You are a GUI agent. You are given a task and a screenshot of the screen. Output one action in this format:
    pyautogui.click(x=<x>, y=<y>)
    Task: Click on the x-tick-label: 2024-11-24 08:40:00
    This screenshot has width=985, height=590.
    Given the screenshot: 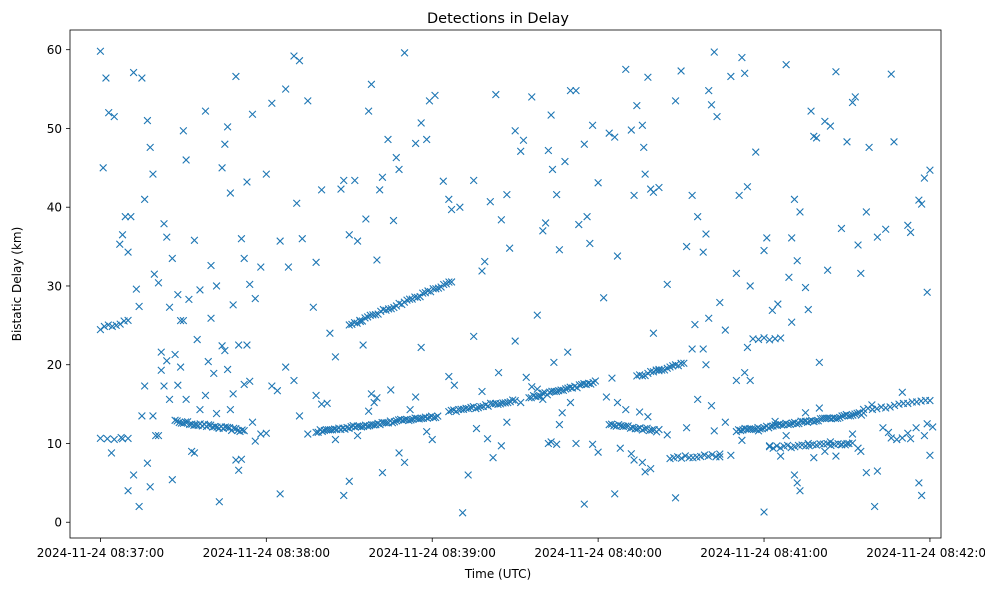 What is the action you would take?
    pyautogui.click(x=597, y=553)
    